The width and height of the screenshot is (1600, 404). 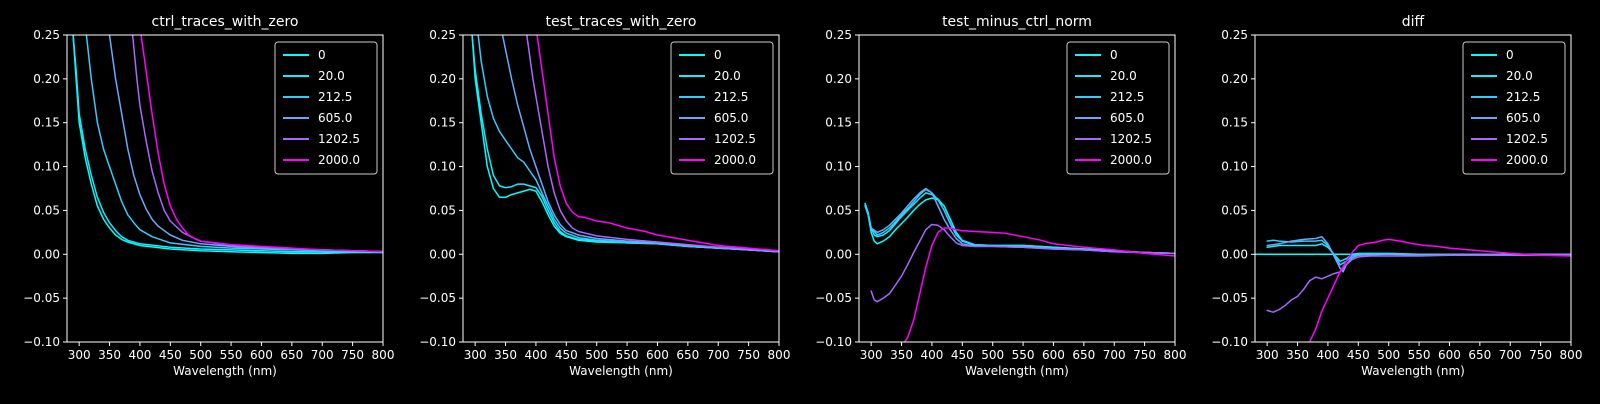 I want to click on chart-title: test_traces_with_zero, so click(x=621, y=22).